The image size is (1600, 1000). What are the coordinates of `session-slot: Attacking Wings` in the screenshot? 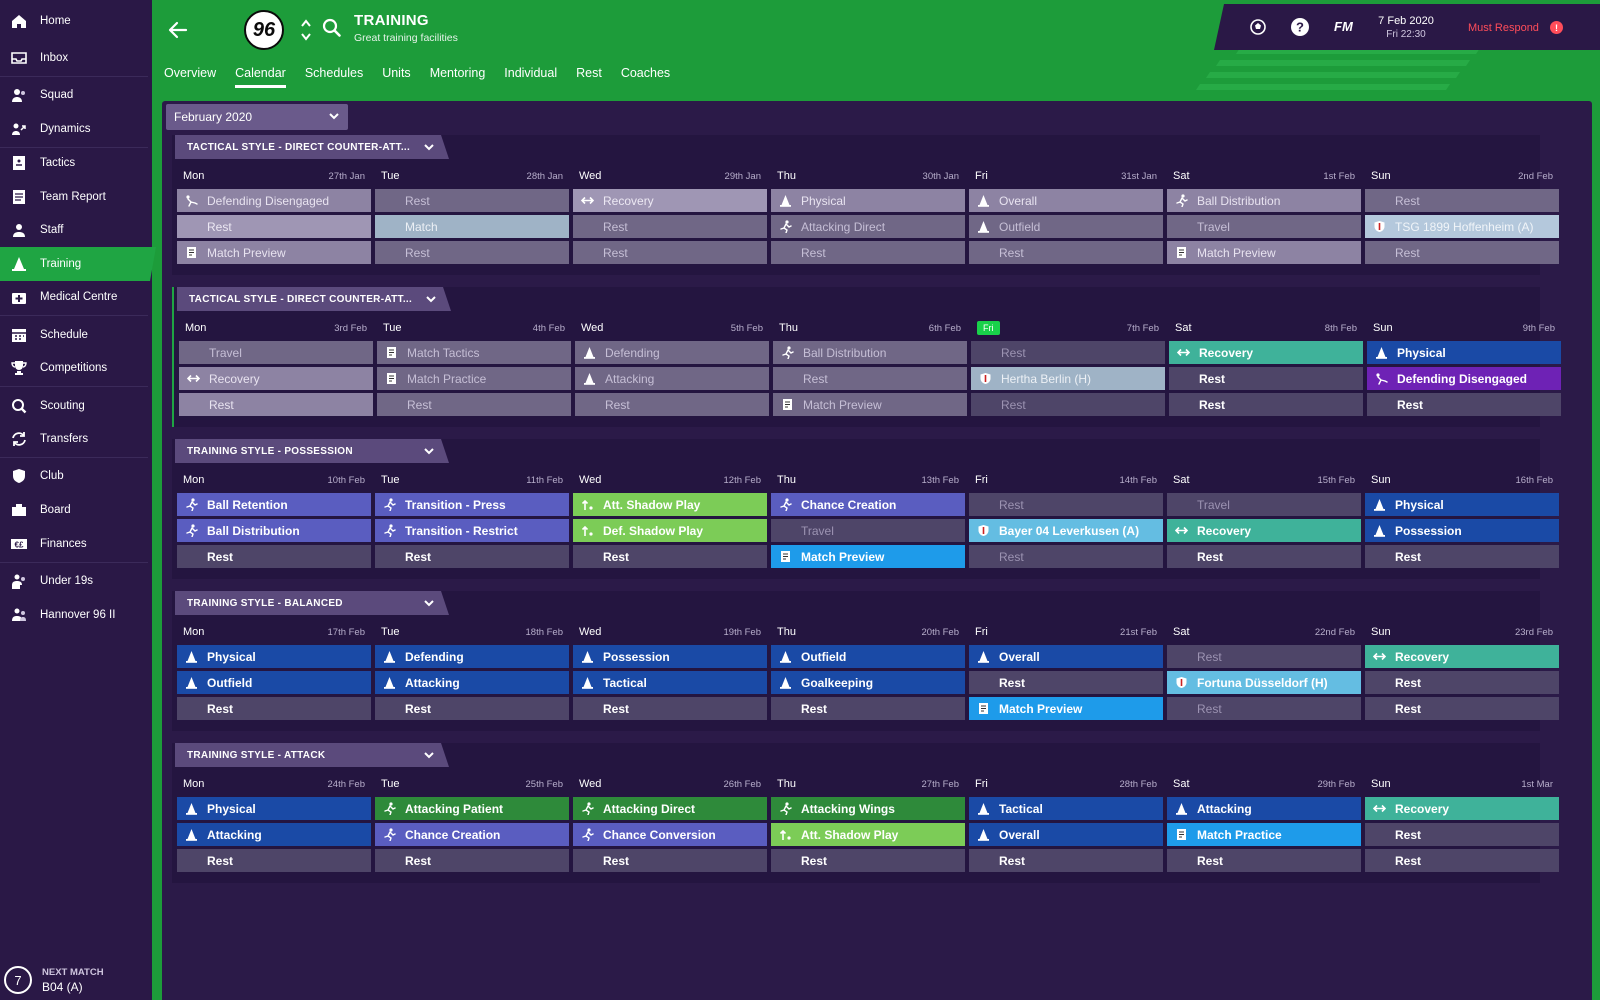 It's located at (868, 808).